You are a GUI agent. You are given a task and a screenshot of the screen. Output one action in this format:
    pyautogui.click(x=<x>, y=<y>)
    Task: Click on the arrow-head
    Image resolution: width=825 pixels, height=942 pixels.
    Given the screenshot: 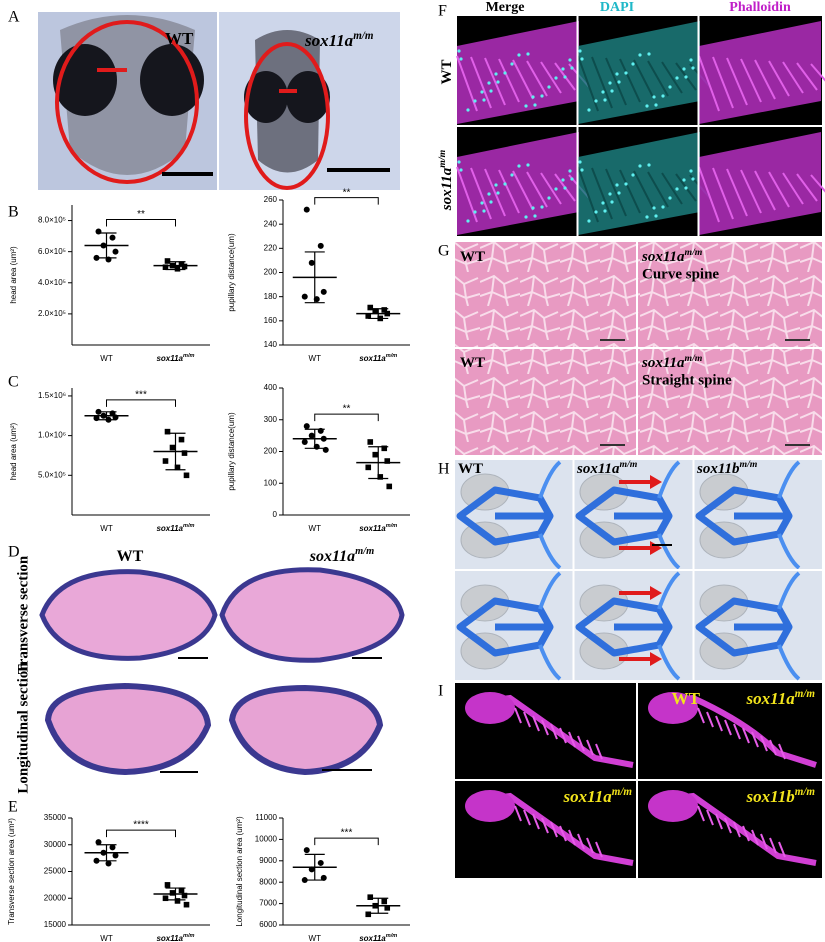 What is the action you would take?
    pyautogui.click(x=656, y=593)
    